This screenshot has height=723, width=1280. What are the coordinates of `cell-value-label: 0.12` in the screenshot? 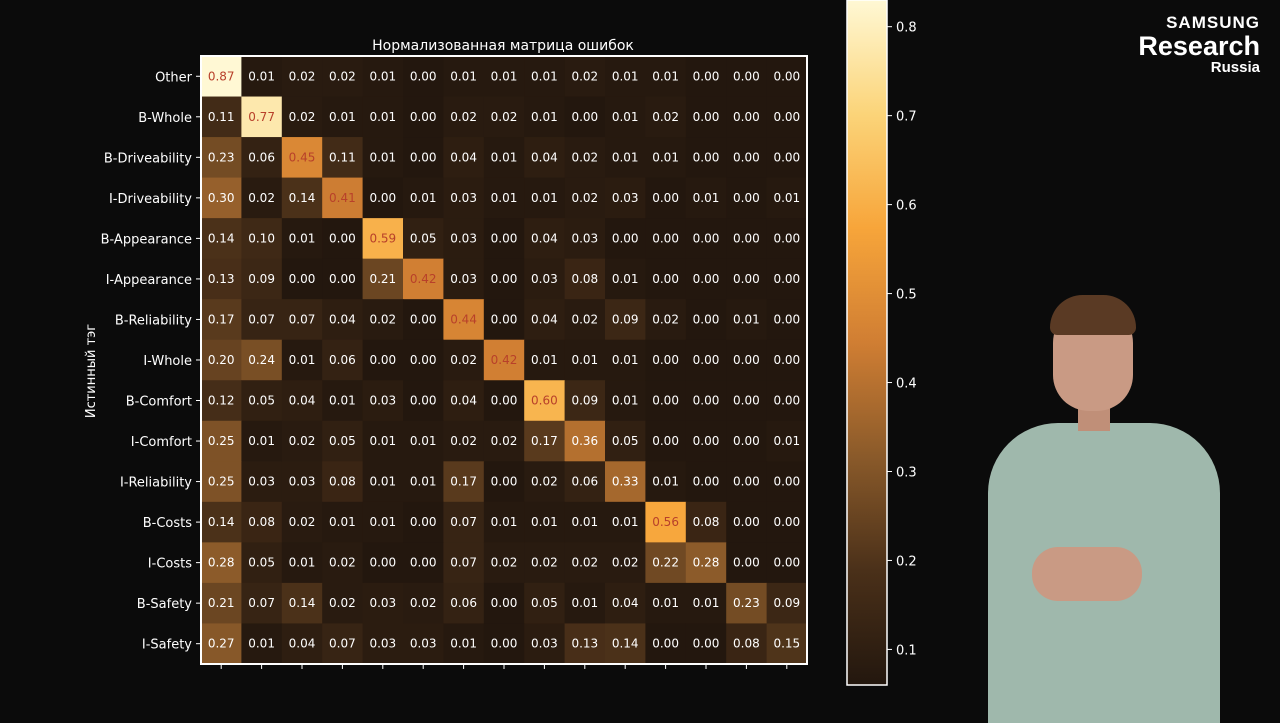 It's located at (221, 401).